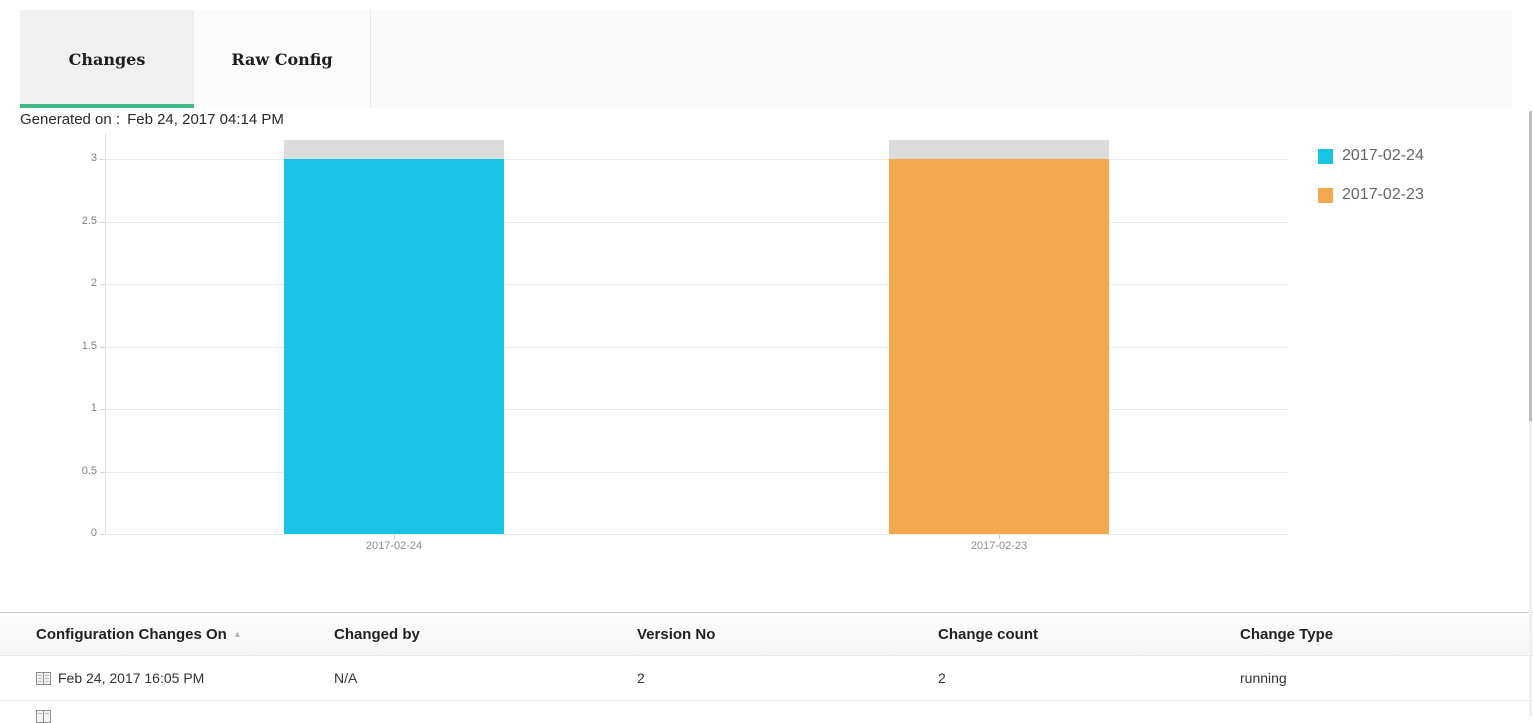 The width and height of the screenshot is (1533, 723). What do you see at coordinates (93, 283) in the screenshot?
I see `y-axis-label: 2` at bounding box center [93, 283].